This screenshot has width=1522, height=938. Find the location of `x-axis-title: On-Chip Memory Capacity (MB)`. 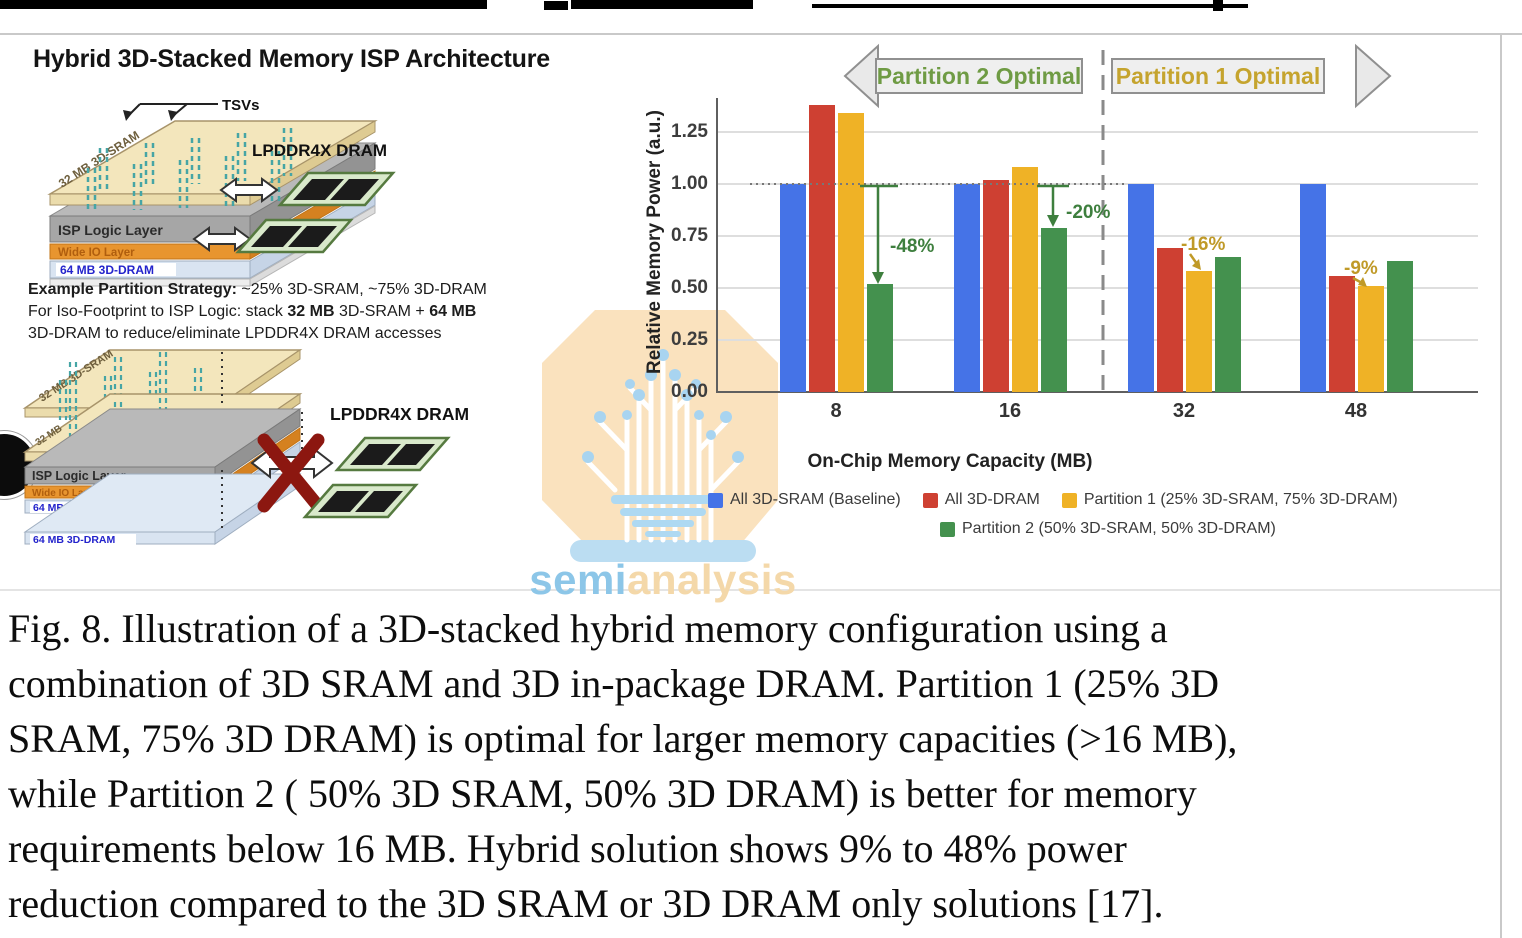

x-axis-title: On-Chip Memory Capacity (MB) is located at coordinates (950, 461).